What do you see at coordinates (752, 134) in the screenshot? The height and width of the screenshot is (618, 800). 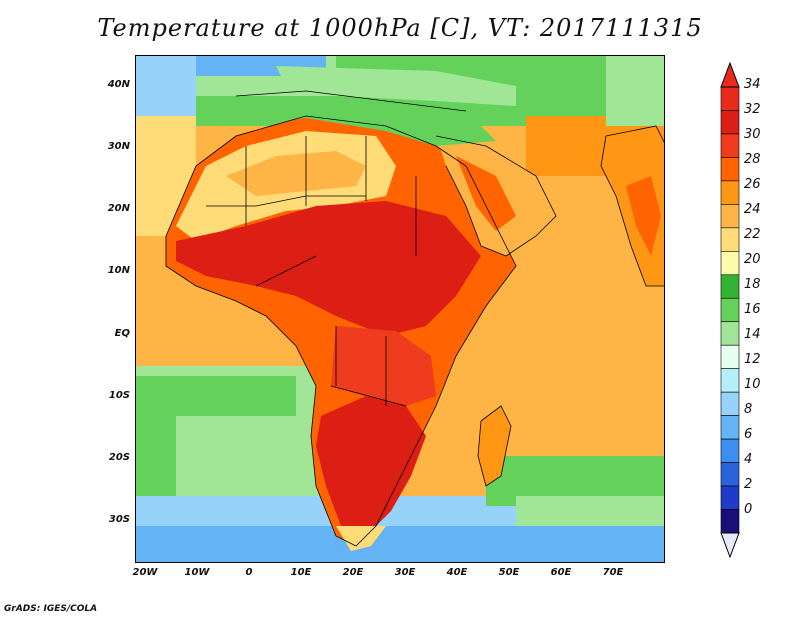 I see `colorbar-label-30: 30` at bounding box center [752, 134].